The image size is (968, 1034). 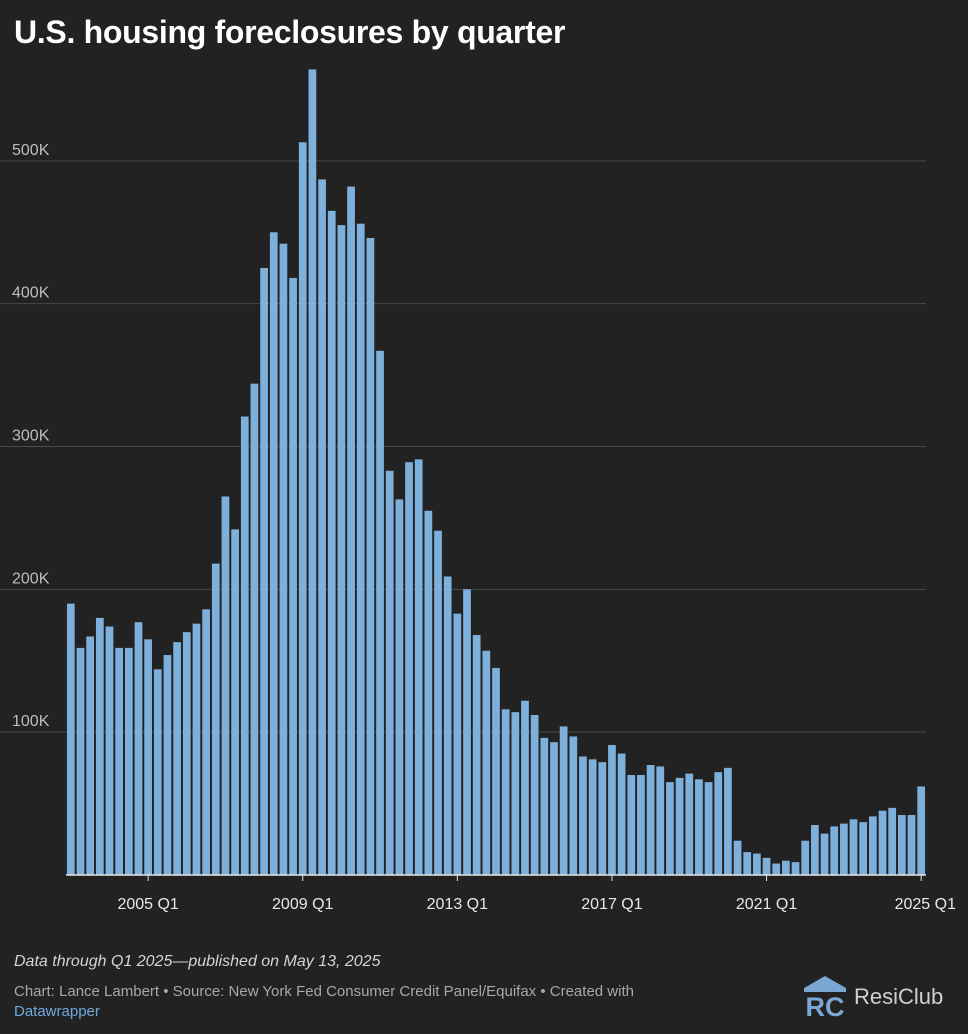 What do you see at coordinates (611, 904) in the screenshot?
I see `x-tick-label: 2017 Q1` at bounding box center [611, 904].